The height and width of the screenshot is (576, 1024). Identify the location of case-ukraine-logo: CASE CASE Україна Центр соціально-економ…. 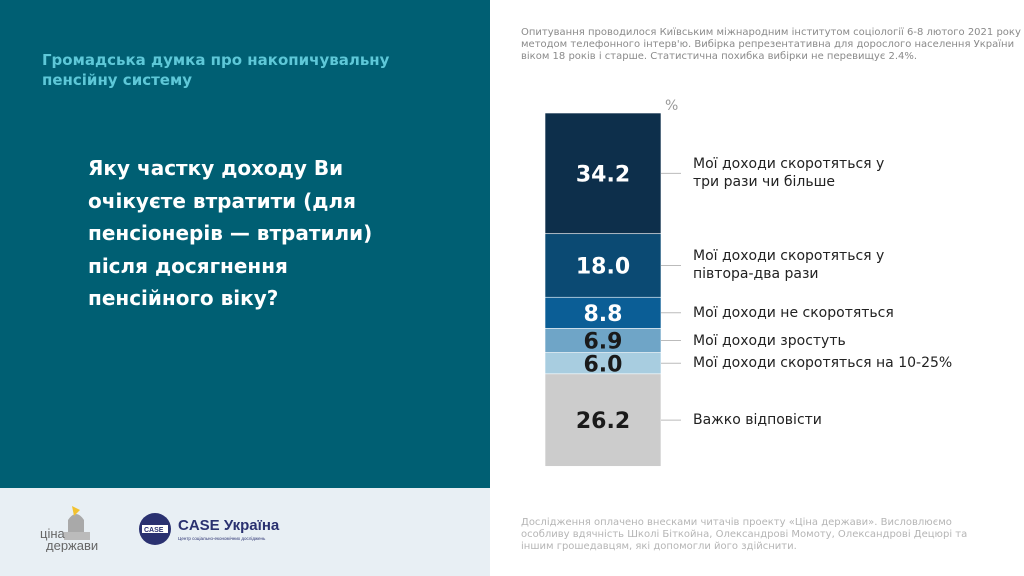
(209, 529).